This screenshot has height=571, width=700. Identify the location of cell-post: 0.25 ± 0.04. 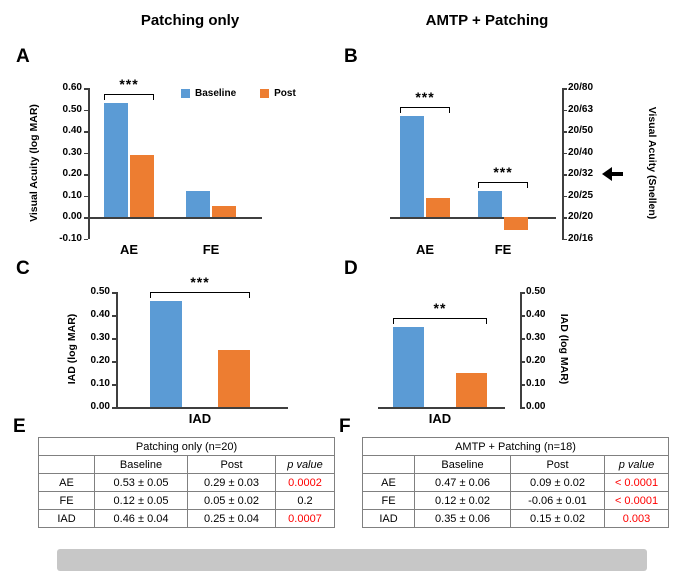
(231, 518).